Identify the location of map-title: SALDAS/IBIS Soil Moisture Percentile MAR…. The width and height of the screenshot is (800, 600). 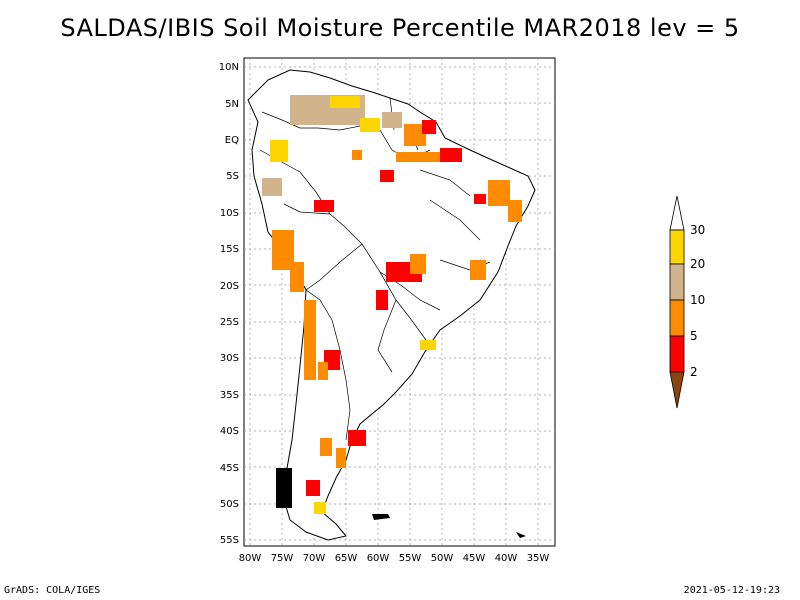
(400, 28).